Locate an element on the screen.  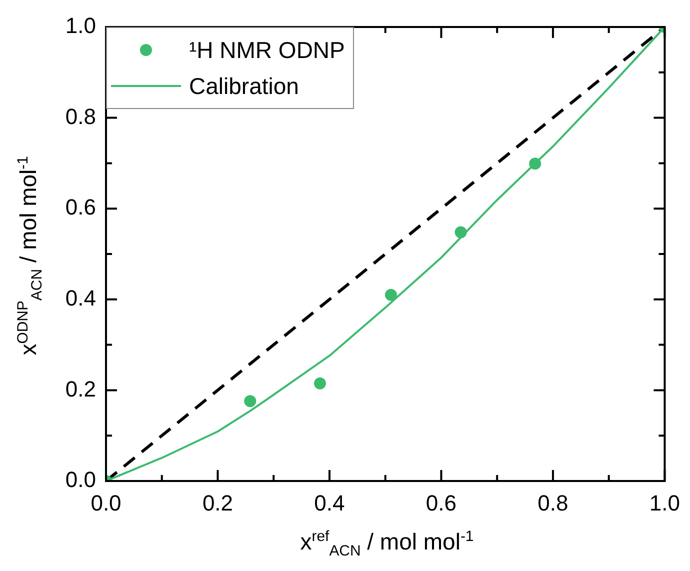
legend-label: Calibration is located at coordinates (244, 86).